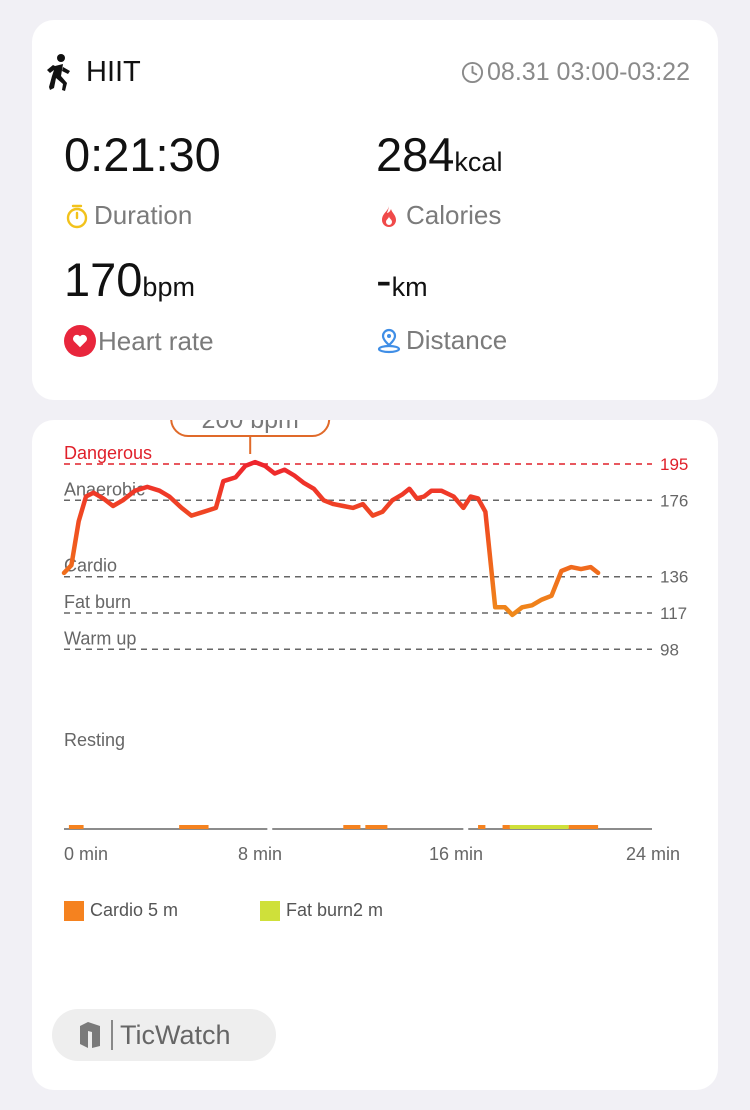 The width and height of the screenshot is (750, 1110). Describe the element at coordinates (539, 827) in the screenshot. I see `zone-bar-fat-burn` at that location.